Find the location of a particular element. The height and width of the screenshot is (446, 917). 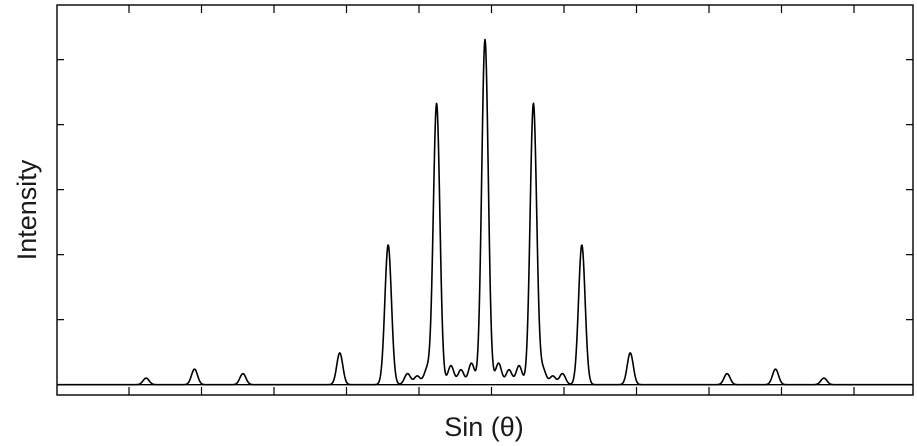

y-axis-title: Intensity is located at coordinates (27, 209).